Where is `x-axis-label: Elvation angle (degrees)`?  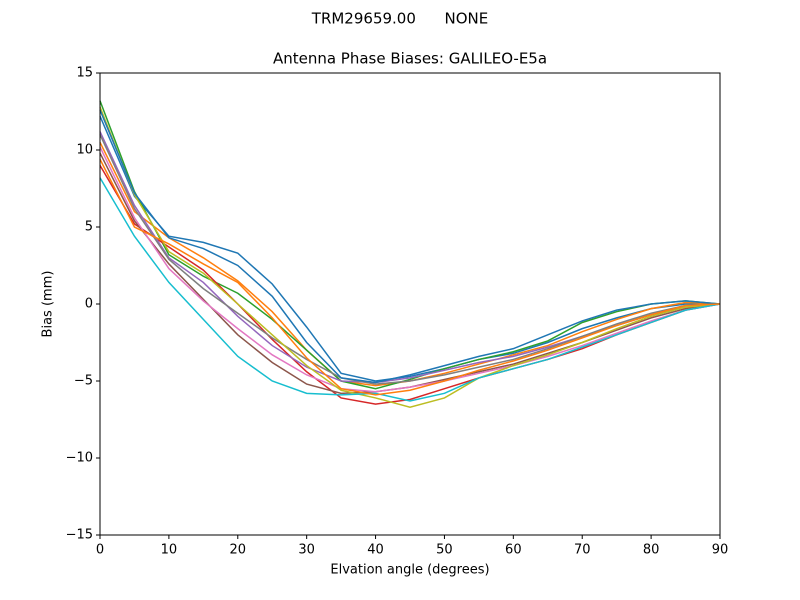 x-axis-label: Elvation angle (degrees) is located at coordinates (409, 570).